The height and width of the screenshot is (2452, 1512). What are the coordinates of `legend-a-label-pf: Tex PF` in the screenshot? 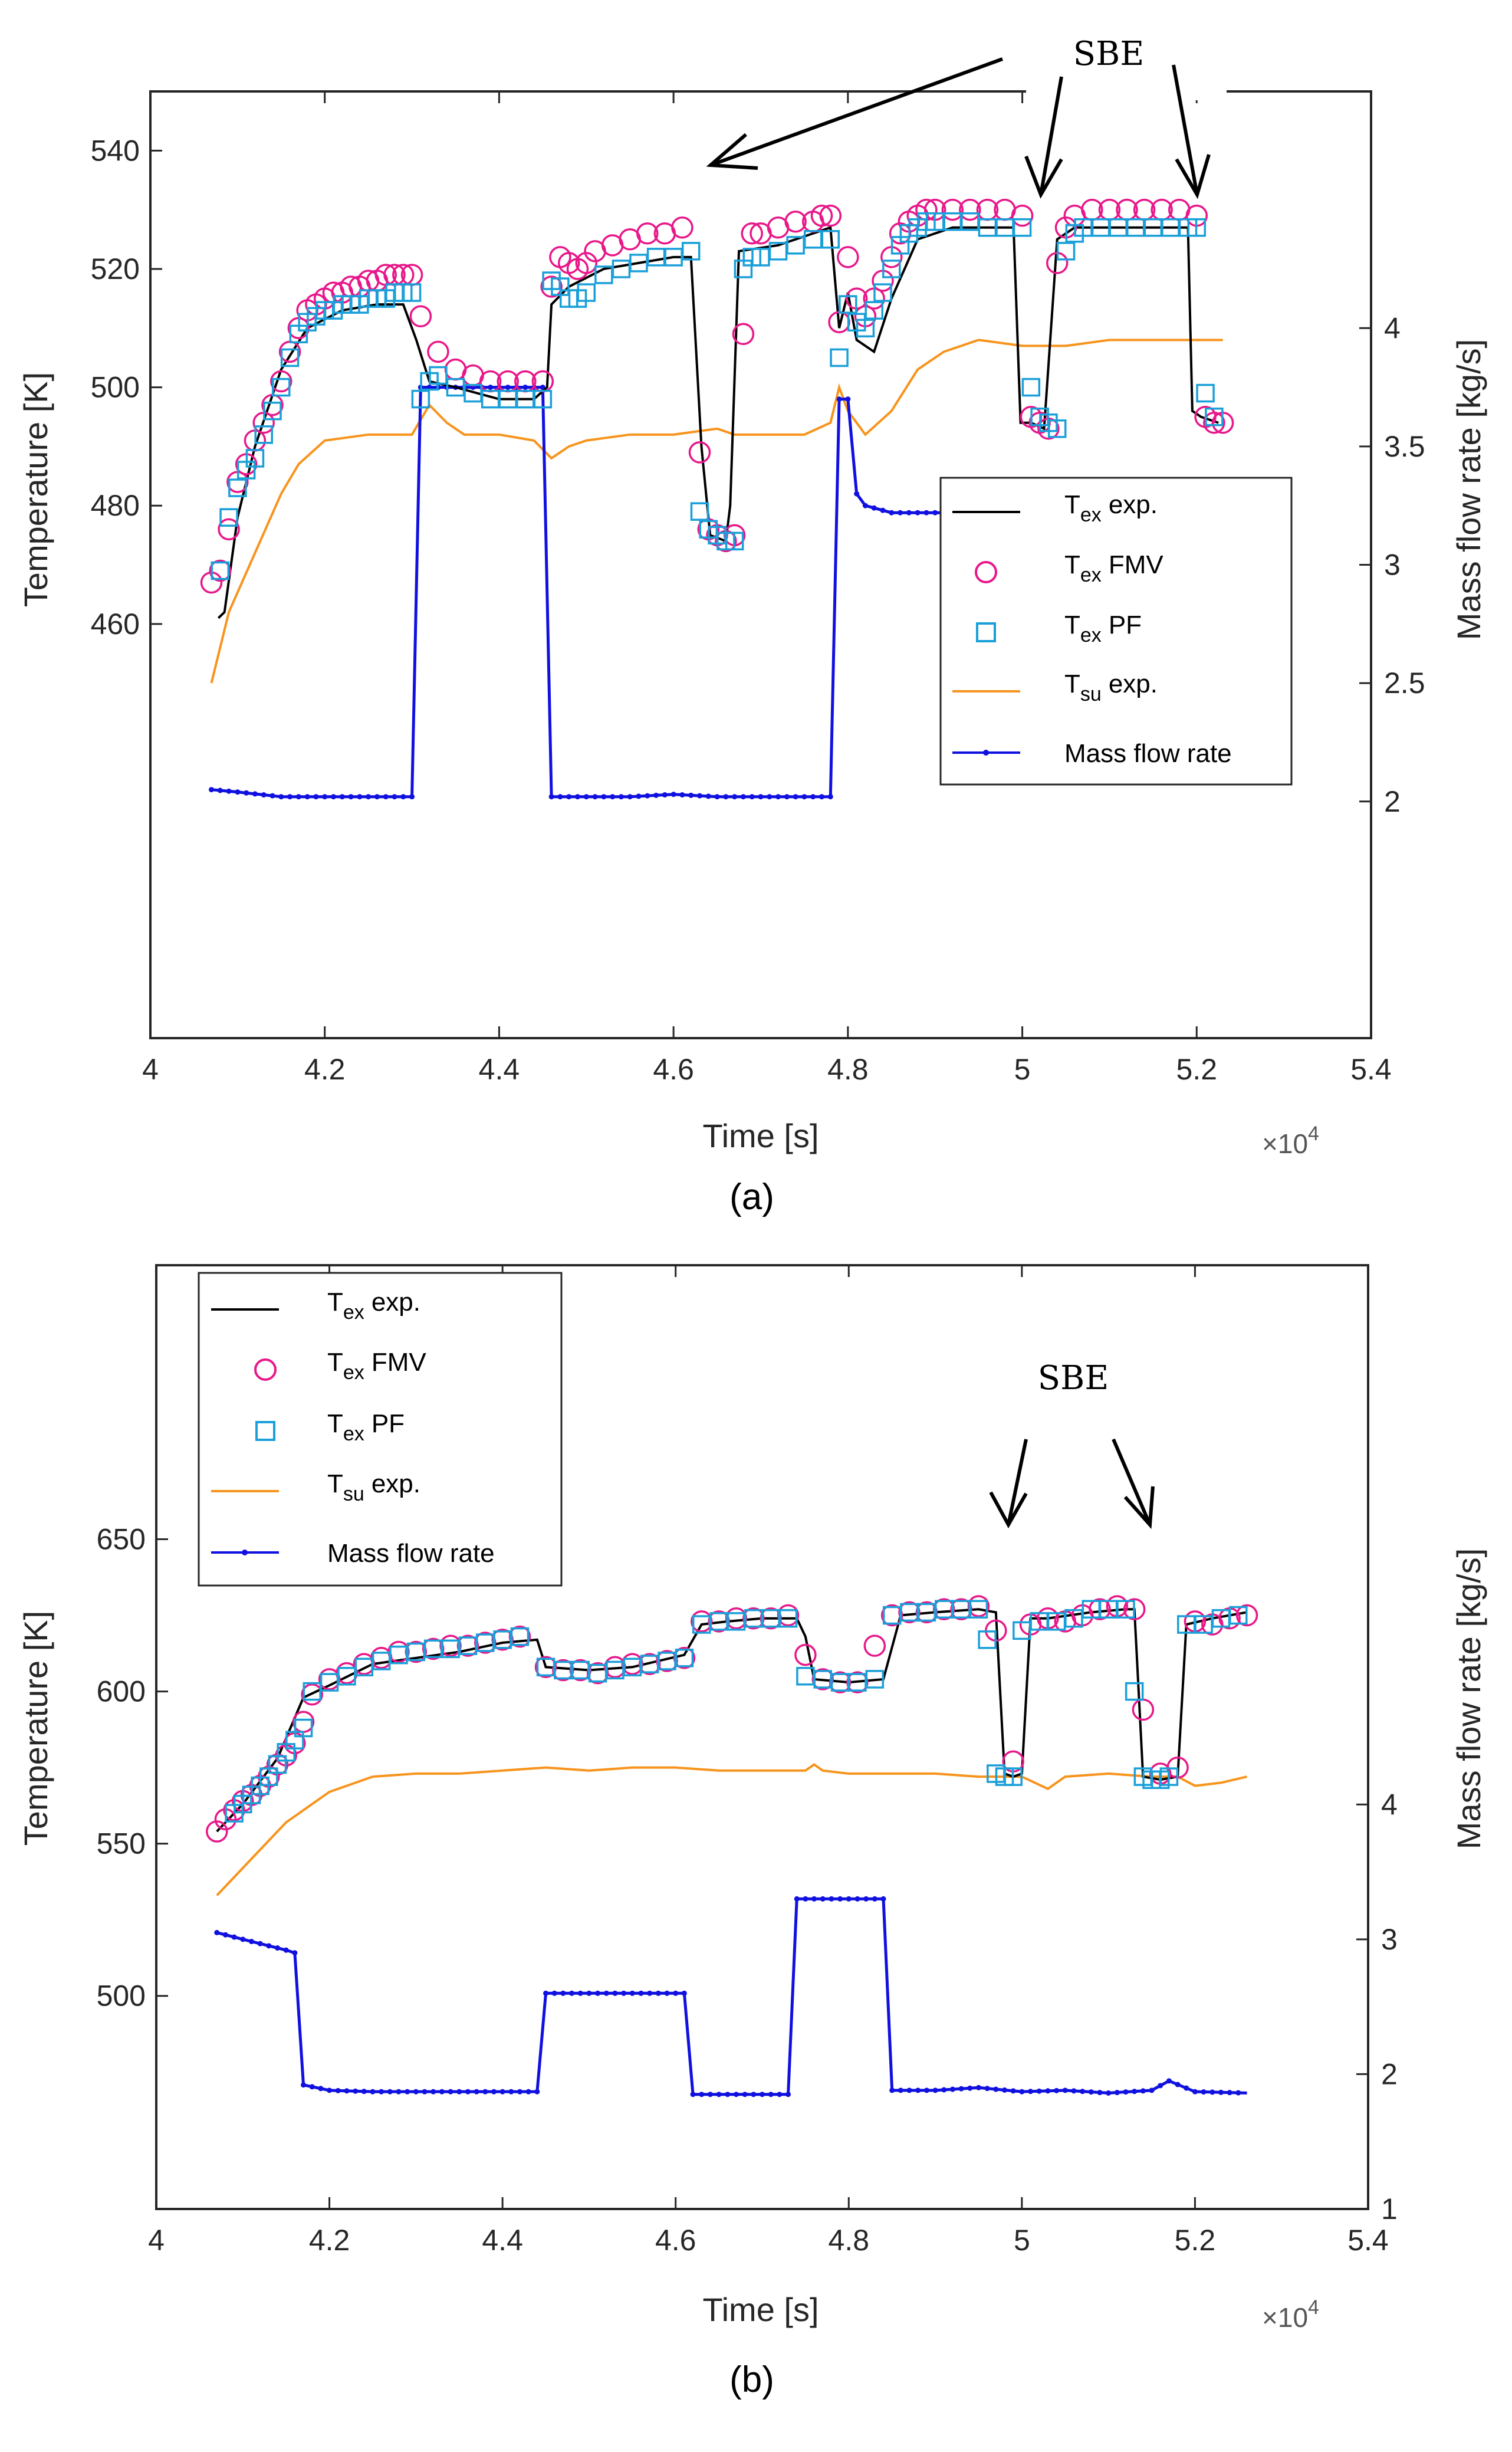 It's located at (1103, 628).